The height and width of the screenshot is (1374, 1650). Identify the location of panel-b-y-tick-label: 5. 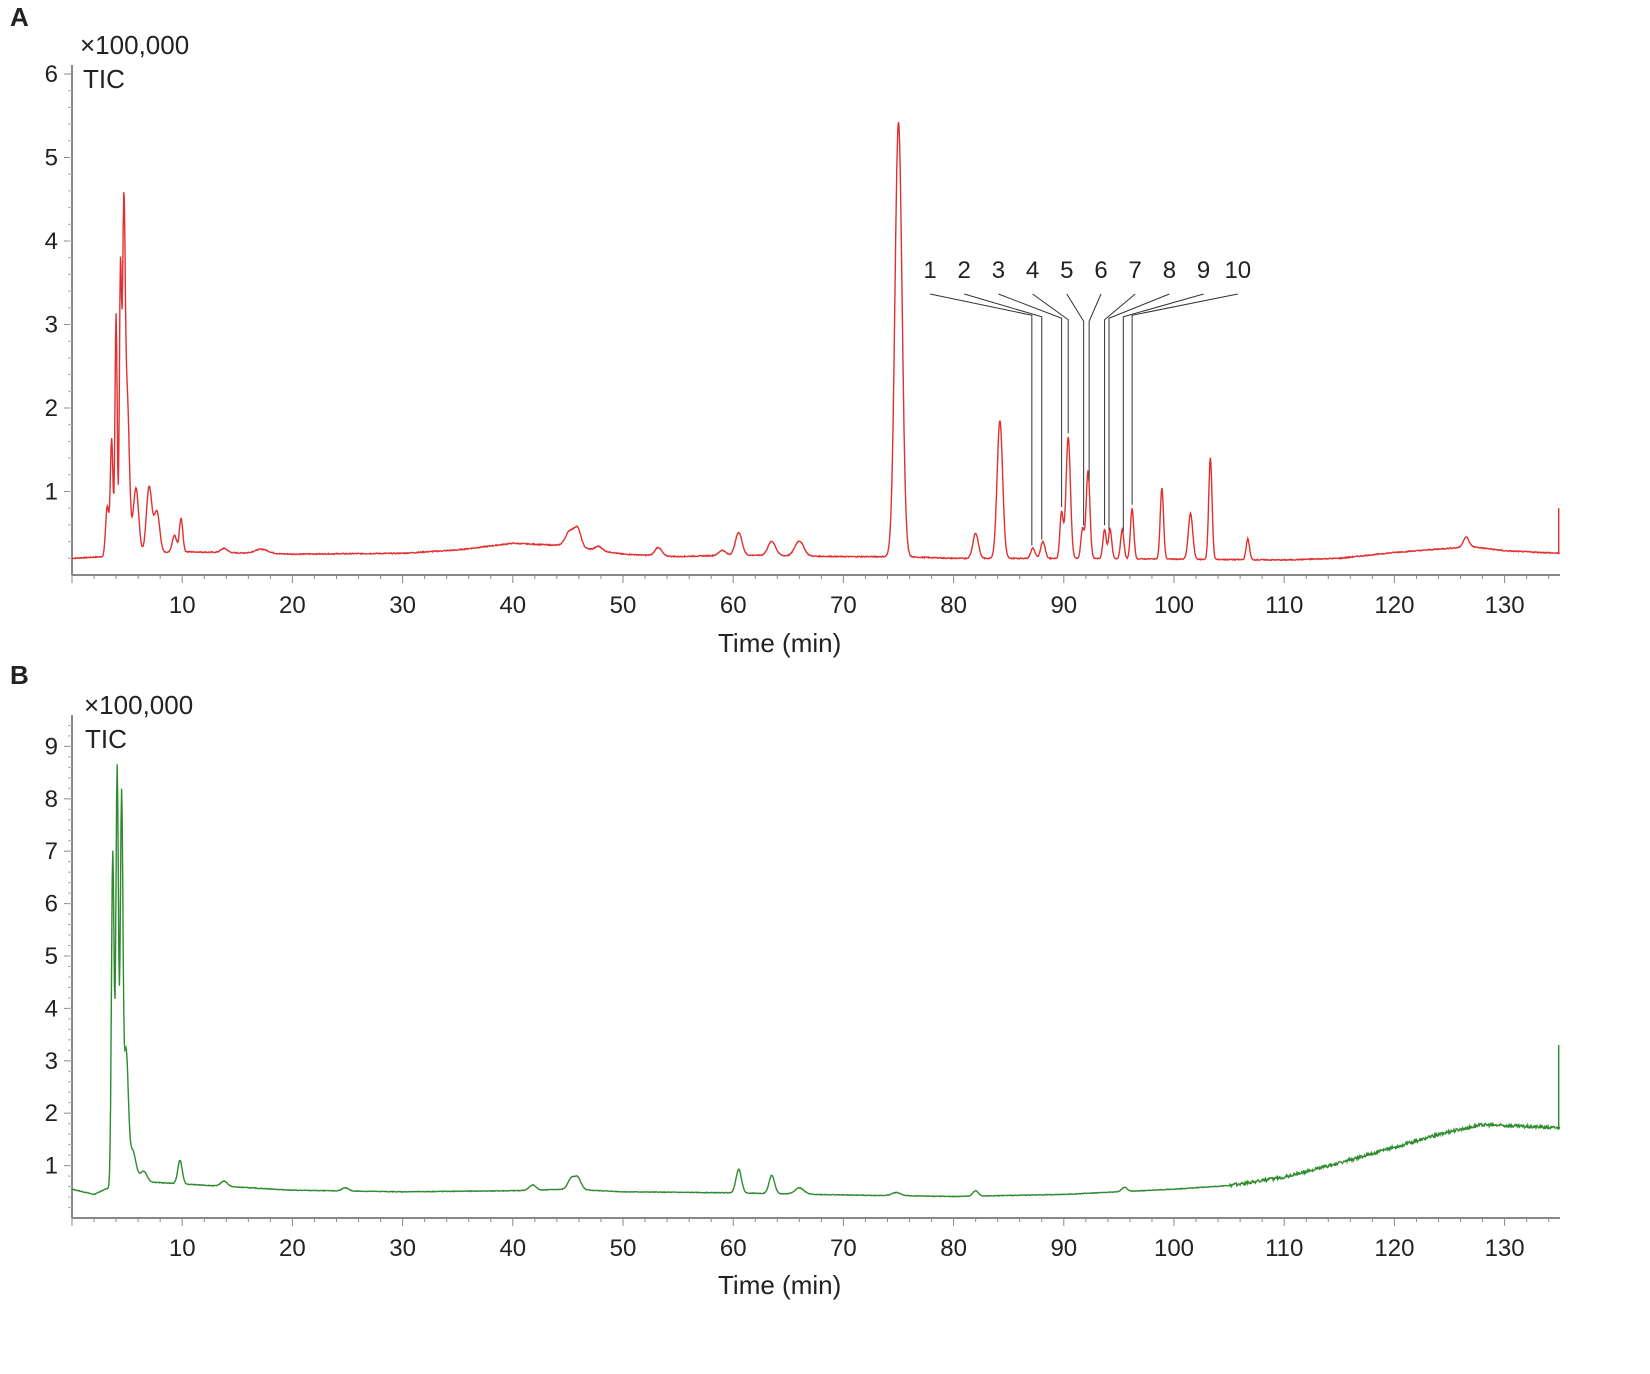
(51, 956).